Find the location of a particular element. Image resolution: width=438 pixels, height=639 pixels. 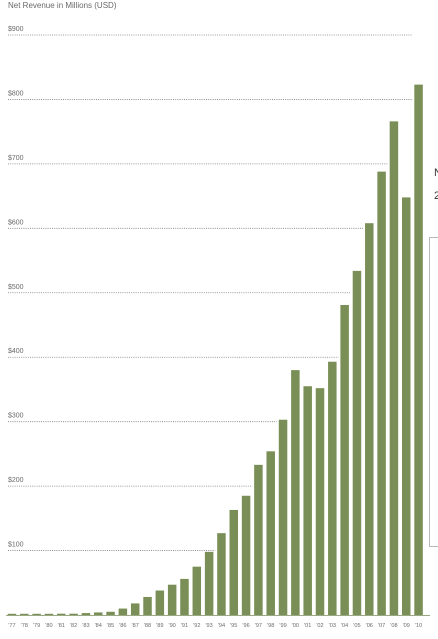

side-panel-edge is located at coordinates (433, 392).